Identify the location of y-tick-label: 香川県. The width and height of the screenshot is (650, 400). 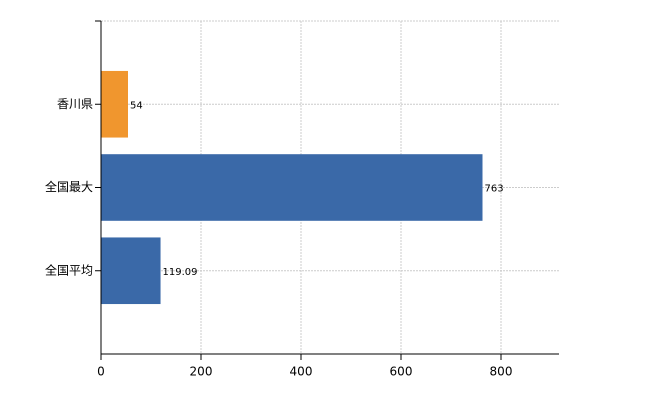
(75, 104).